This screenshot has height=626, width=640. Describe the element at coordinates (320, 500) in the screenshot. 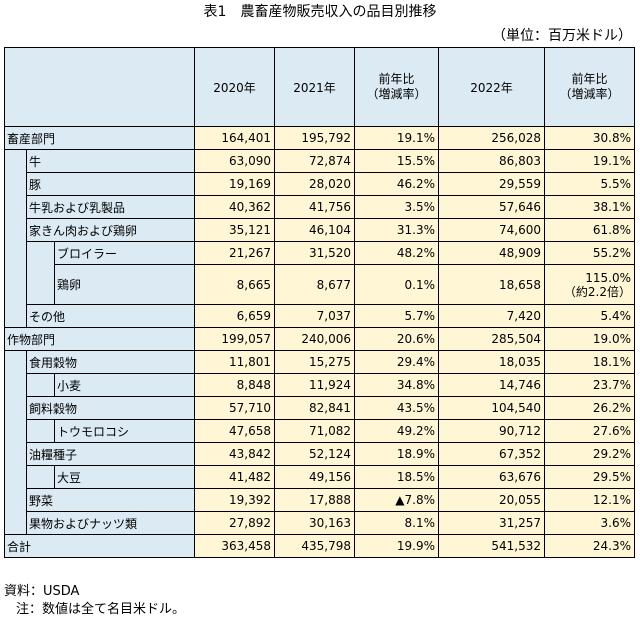

I see `table-row: 野菜 19,392 17,888 ▲7.8% 20,055 12.1%` at that location.